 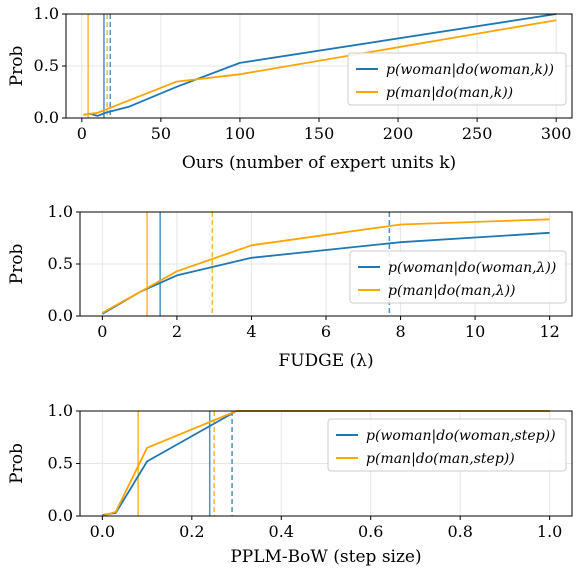 What do you see at coordinates (398, 133) in the screenshot?
I see `x-tick-label: 200` at bounding box center [398, 133].